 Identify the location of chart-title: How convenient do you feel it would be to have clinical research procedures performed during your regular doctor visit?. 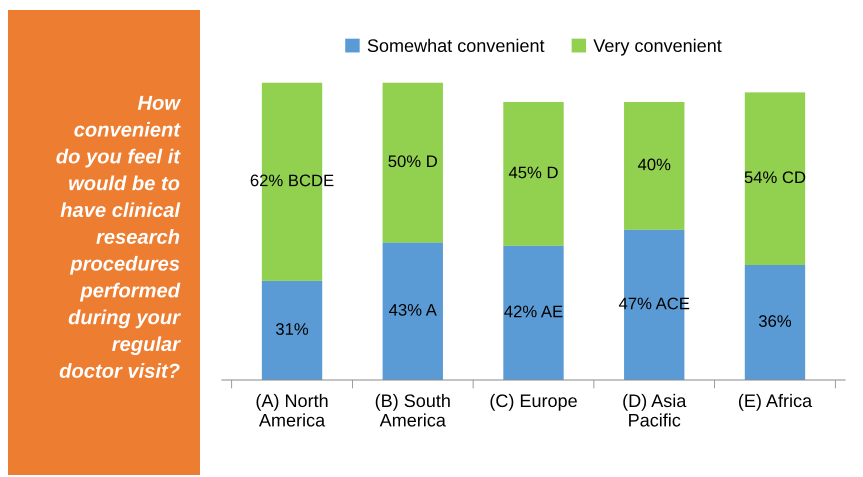
(119, 237).